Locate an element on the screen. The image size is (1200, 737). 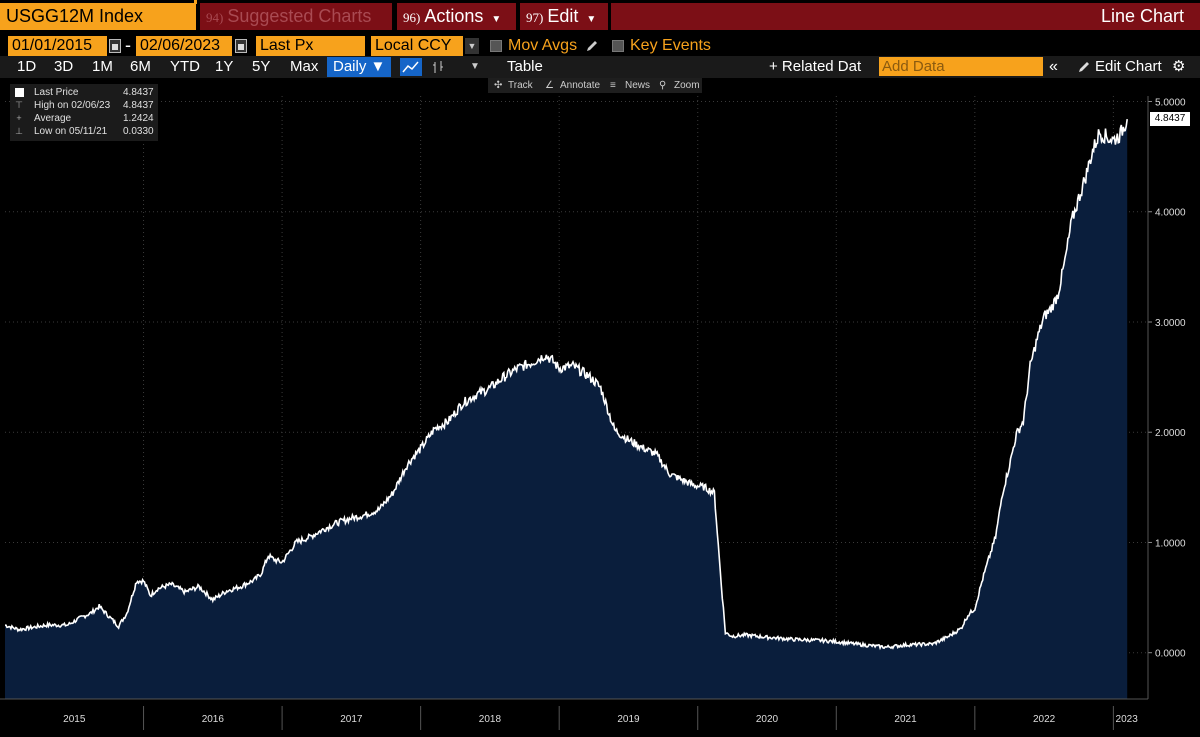
series-swatch is located at coordinates (19, 92).